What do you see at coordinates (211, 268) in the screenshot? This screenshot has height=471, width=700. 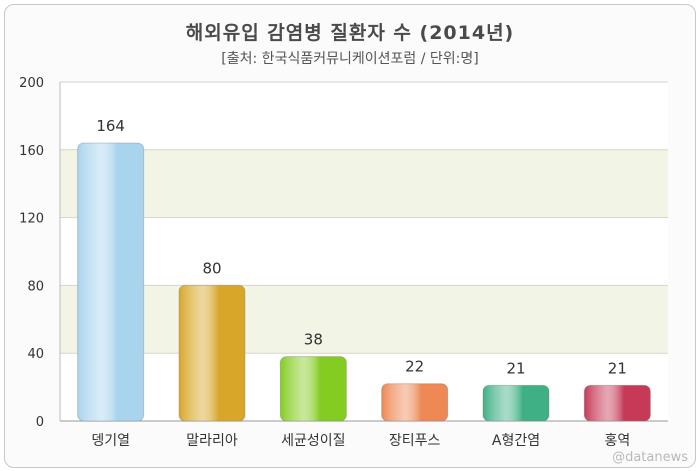 I see `bar-value-label: 80` at bounding box center [211, 268].